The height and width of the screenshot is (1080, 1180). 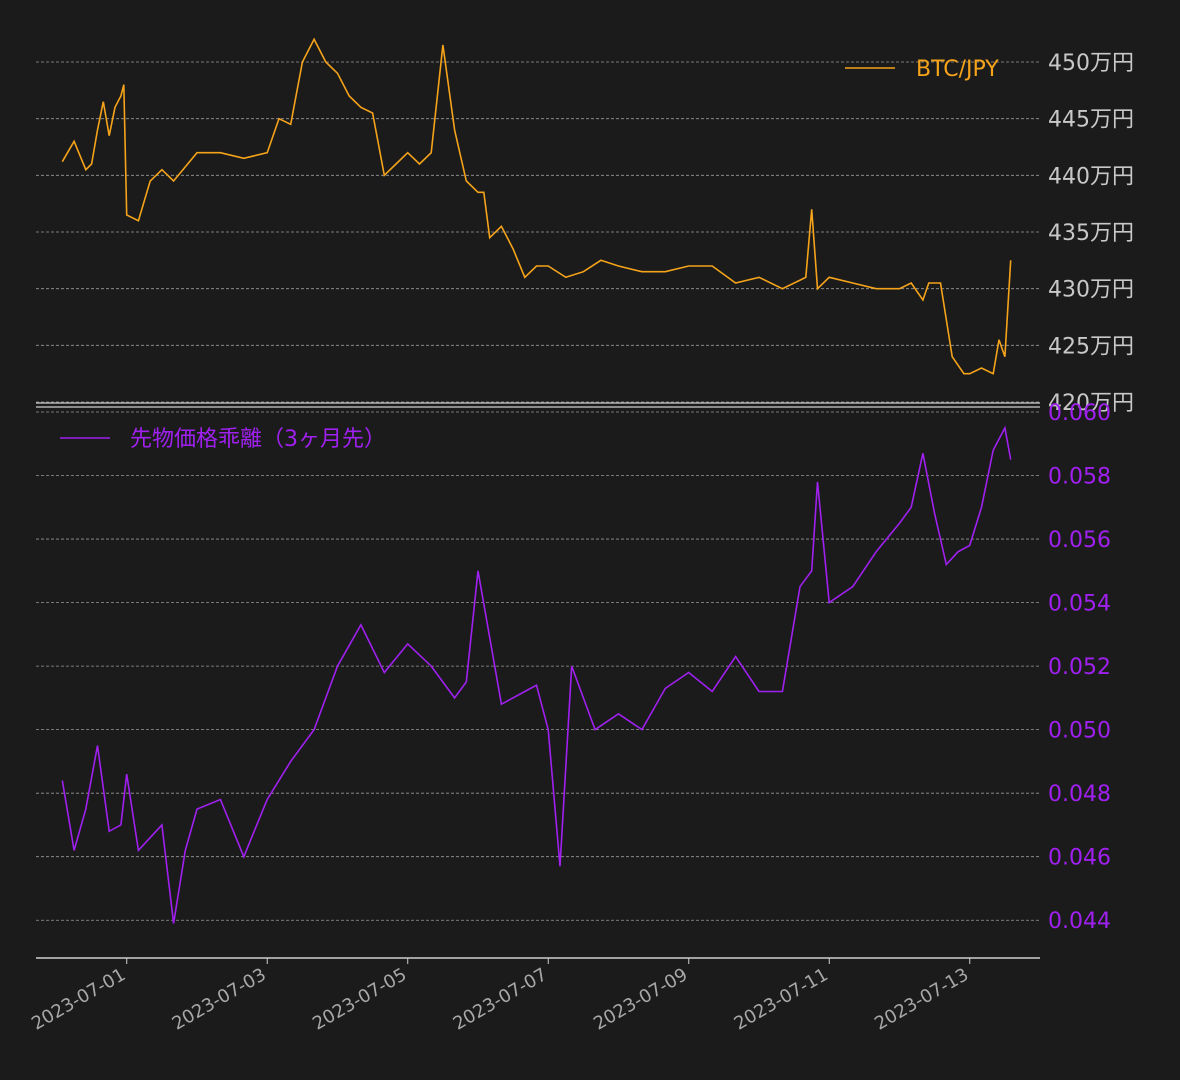 I want to click on btc-price-y-tick-label: 435万円, so click(x=1091, y=233).